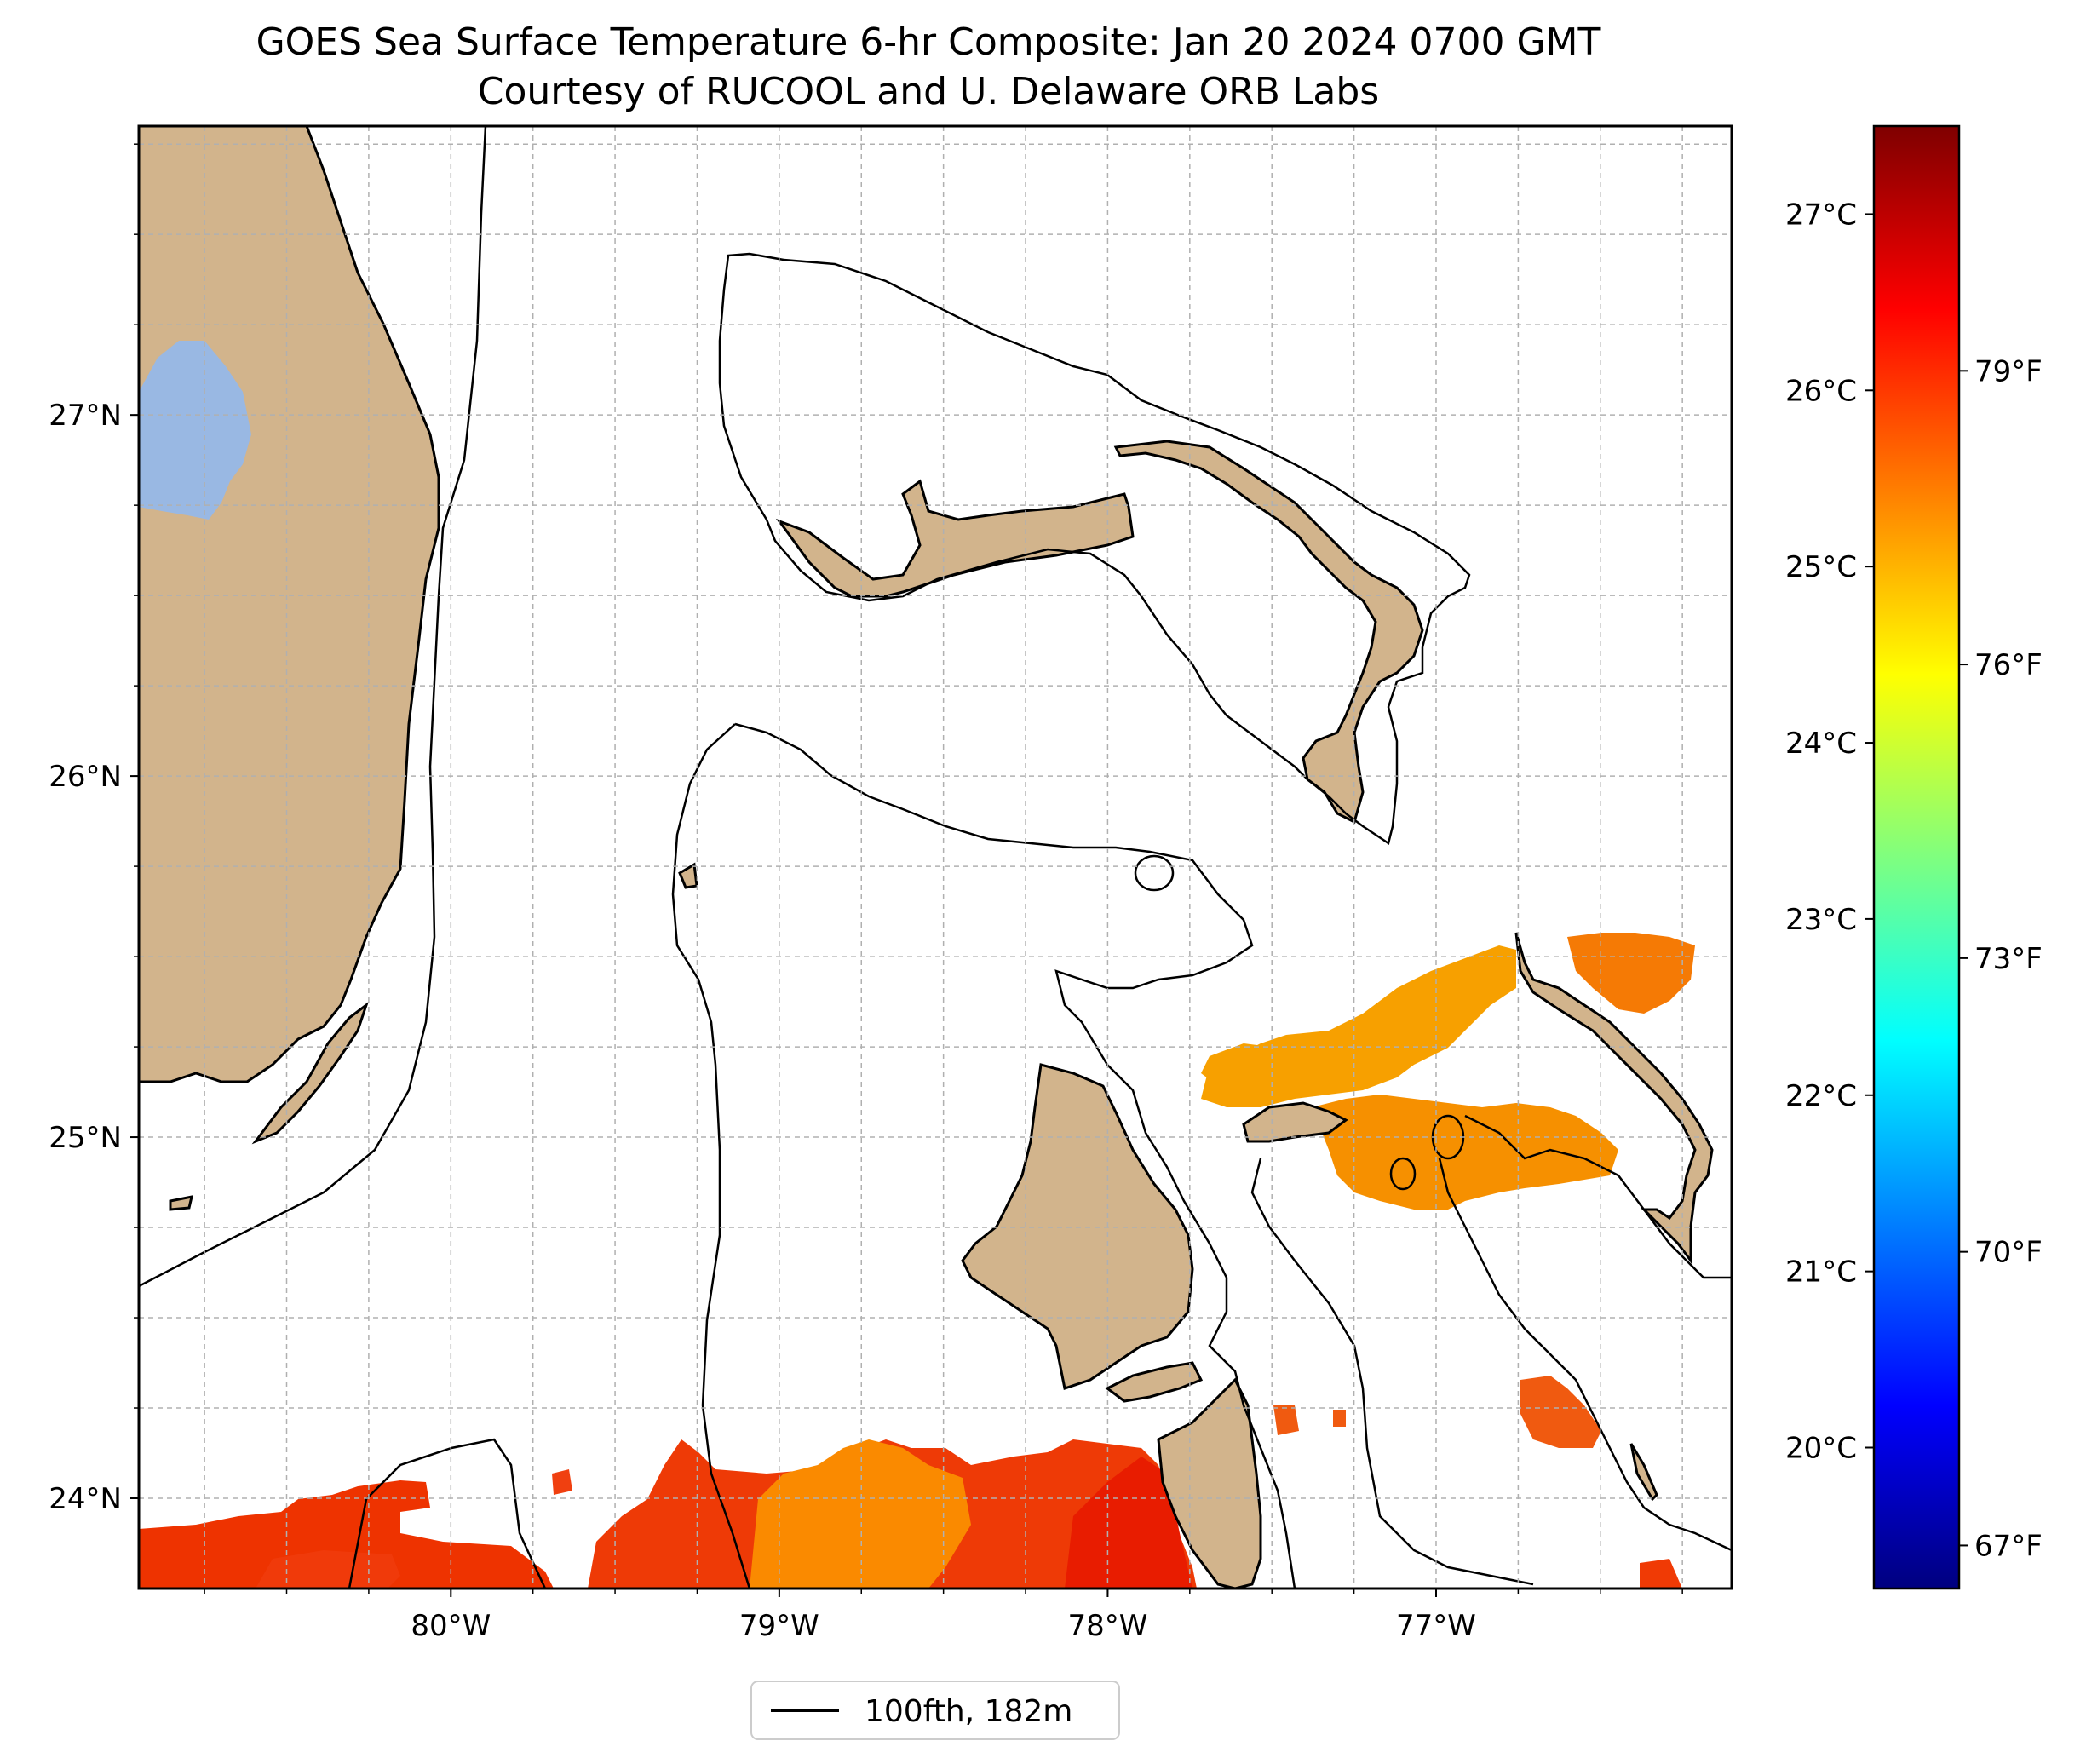  I want to click on contour-south-west-loop, so click(447, 1513).